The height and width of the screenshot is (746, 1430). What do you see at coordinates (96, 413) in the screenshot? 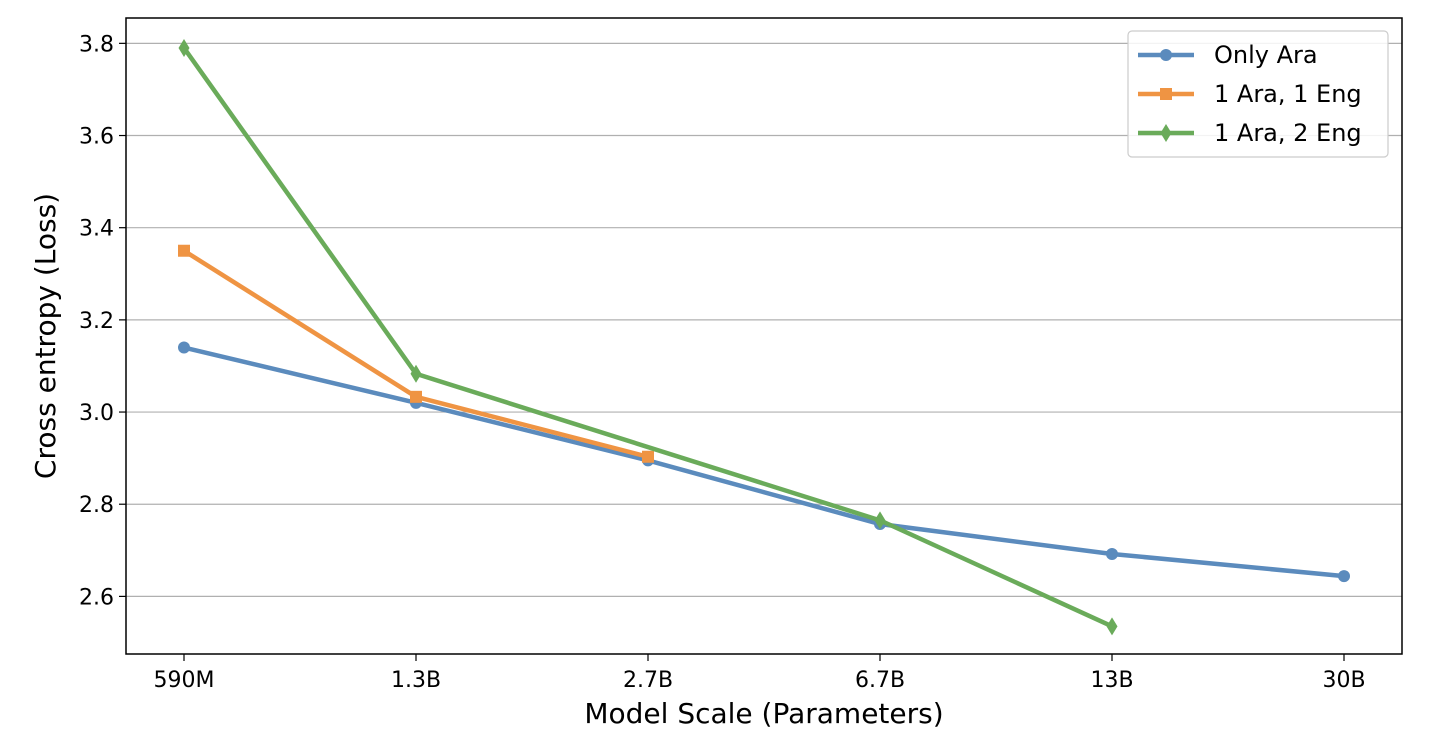
I see `y-tick-label: 3.0` at bounding box center [96, 413].